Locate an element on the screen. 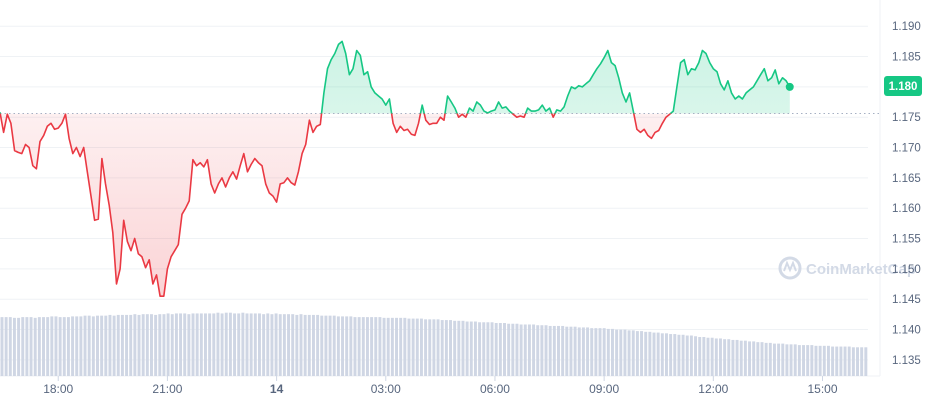 This screenshot has height=405, width=929. current-price-tag-bg is located at coordinates (903, 86).